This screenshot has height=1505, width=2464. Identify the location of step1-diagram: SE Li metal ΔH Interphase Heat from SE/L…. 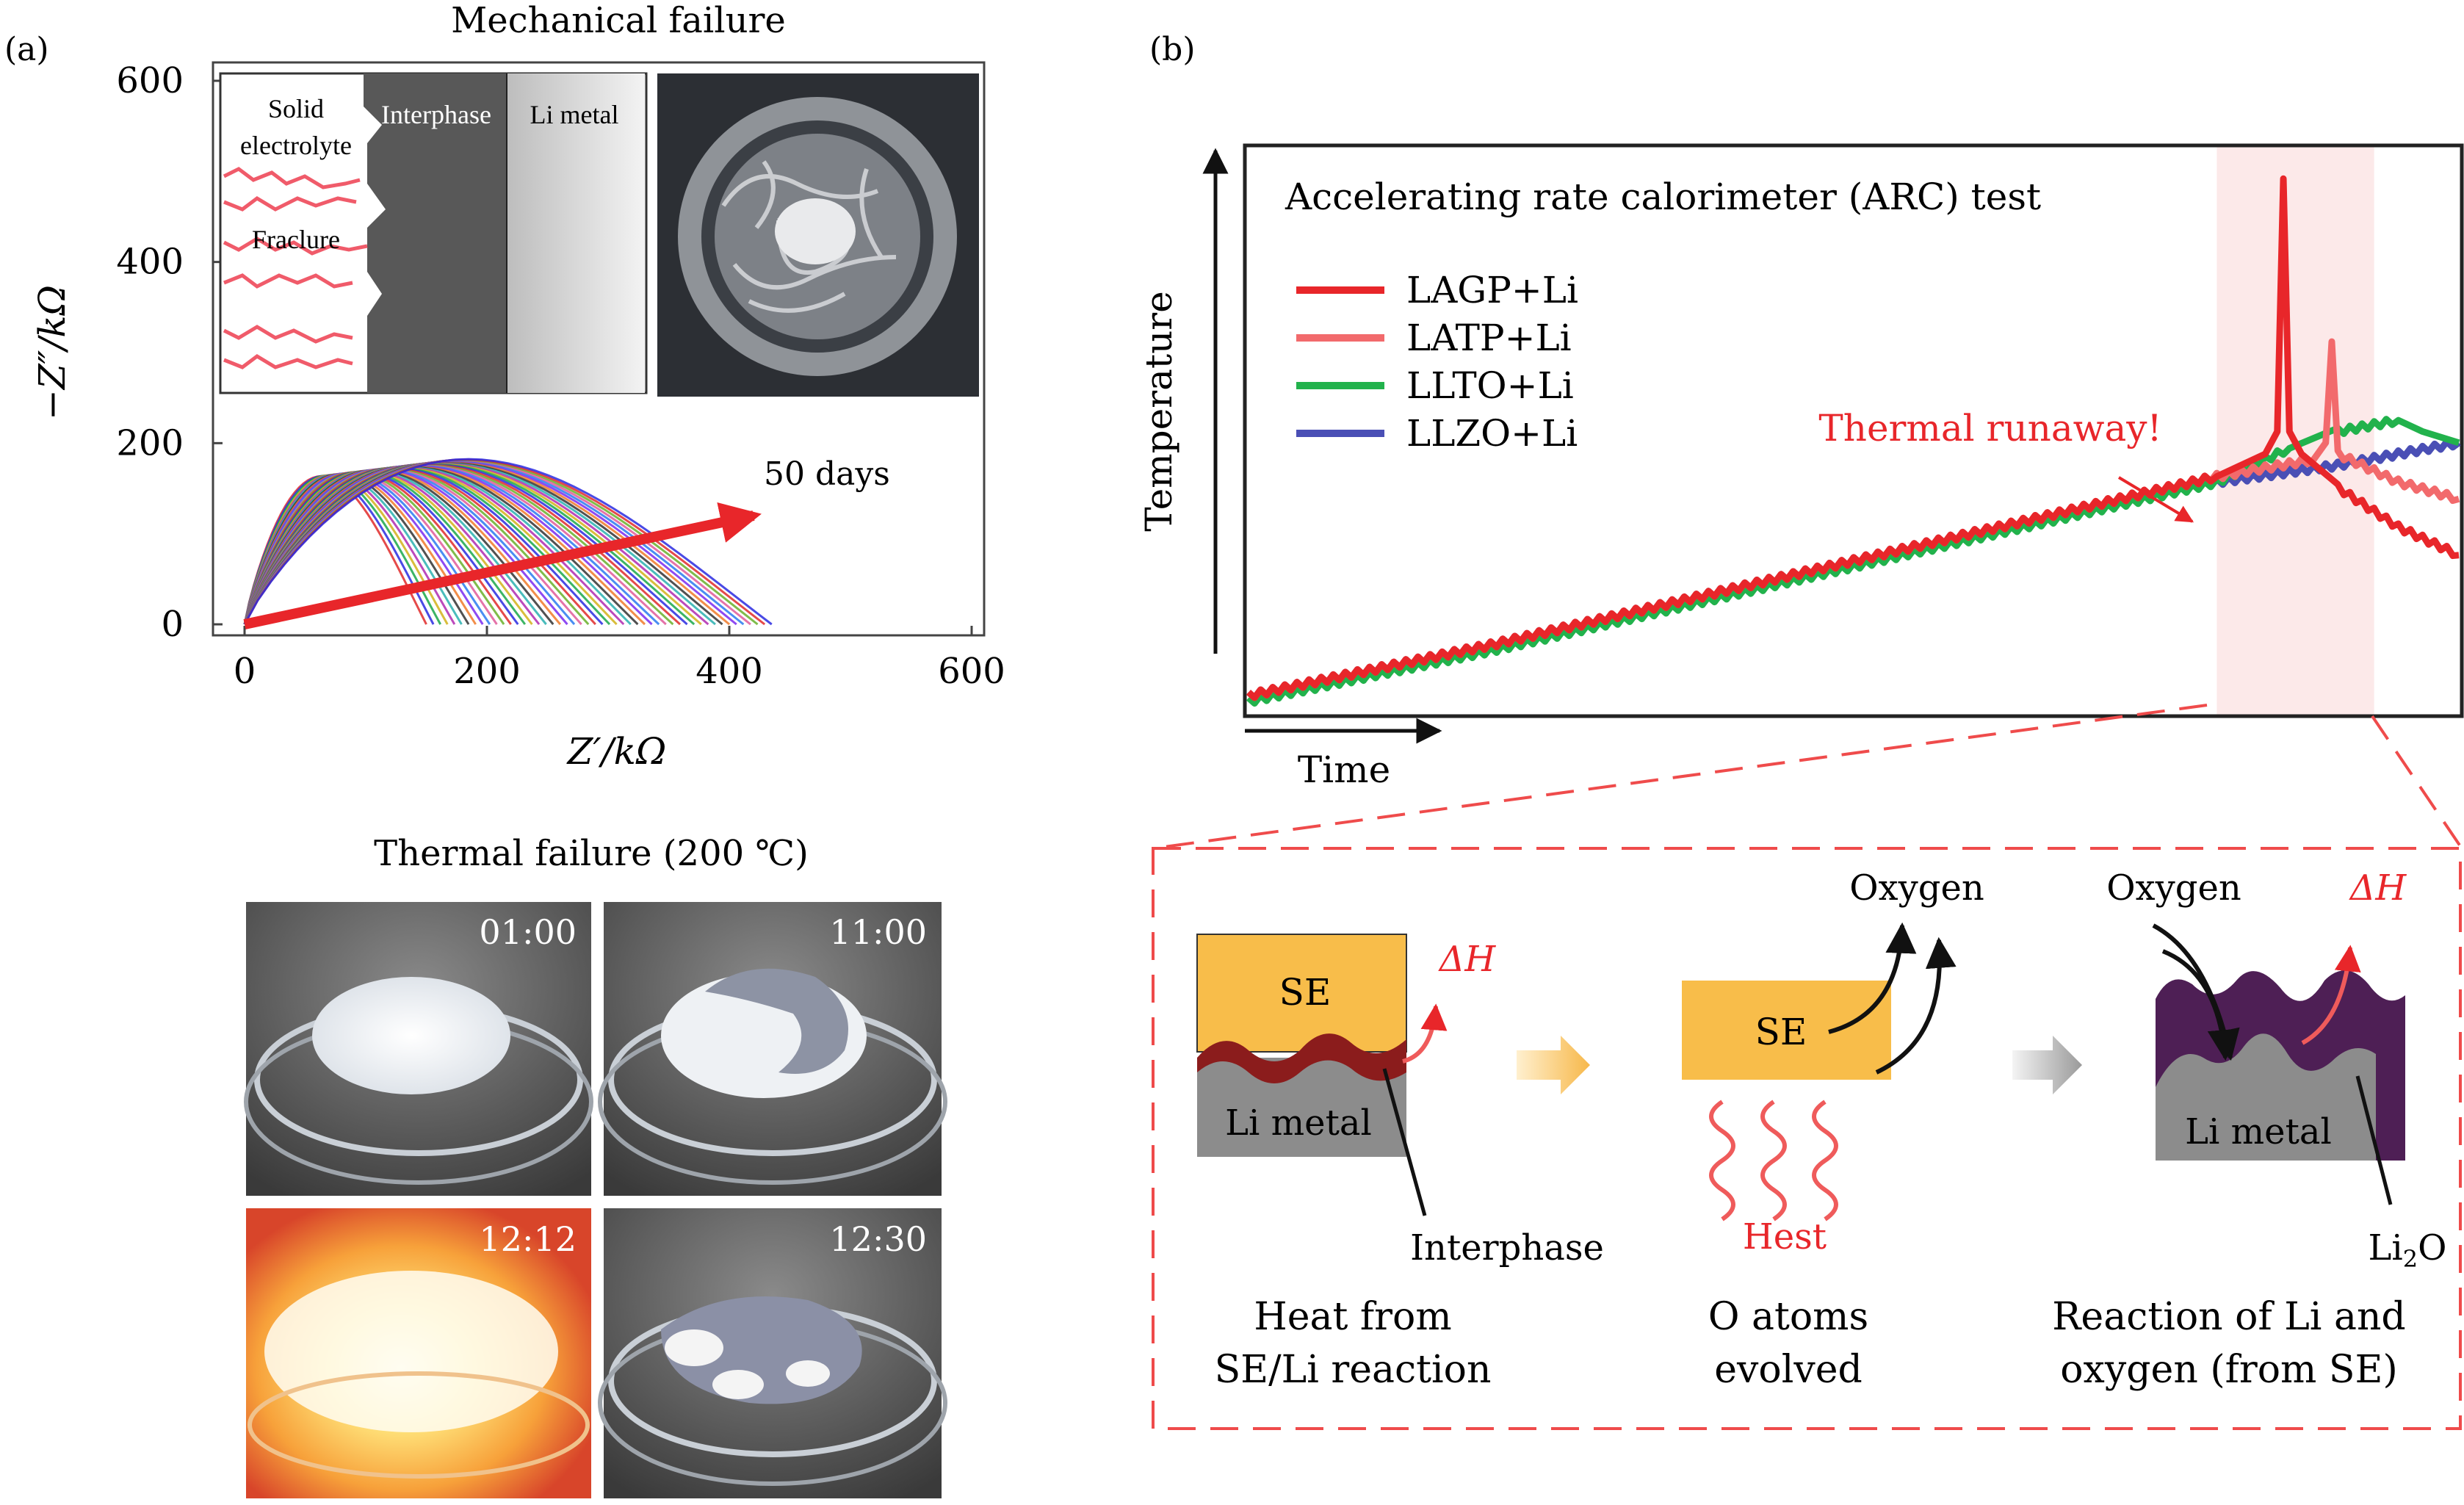
(1400, 1163).